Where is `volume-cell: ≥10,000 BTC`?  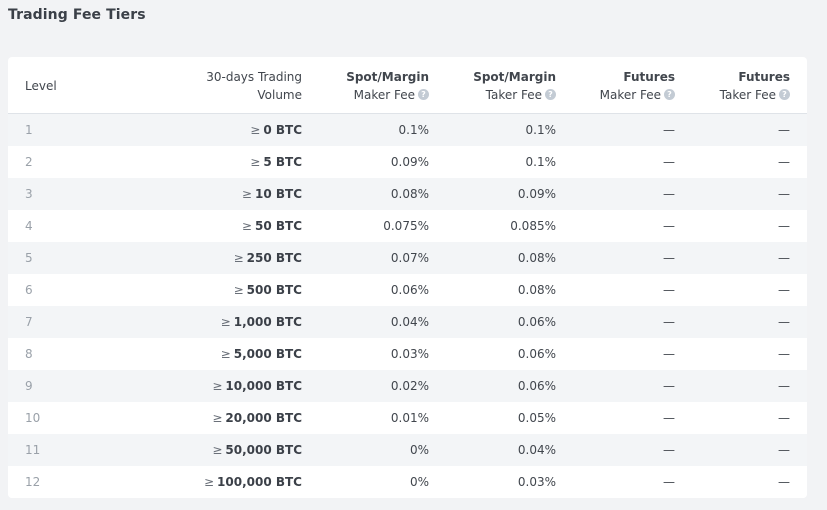
volume-cell: ≥10,000 BTC is located at coordinates (257, 386).